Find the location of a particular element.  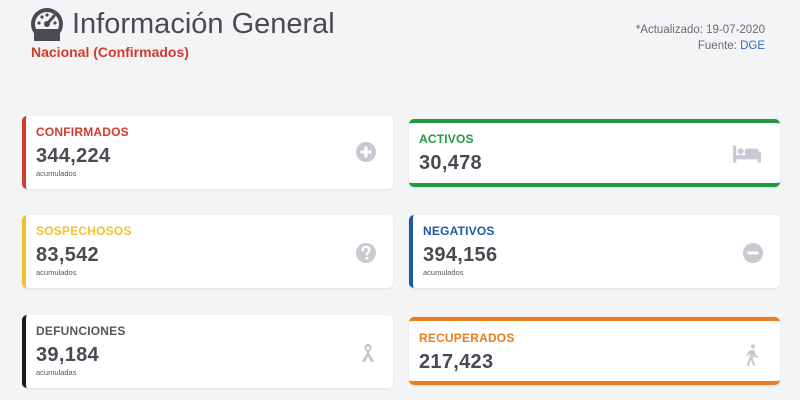

card-label: ACTIVOS is located at coordinates (446, 139).